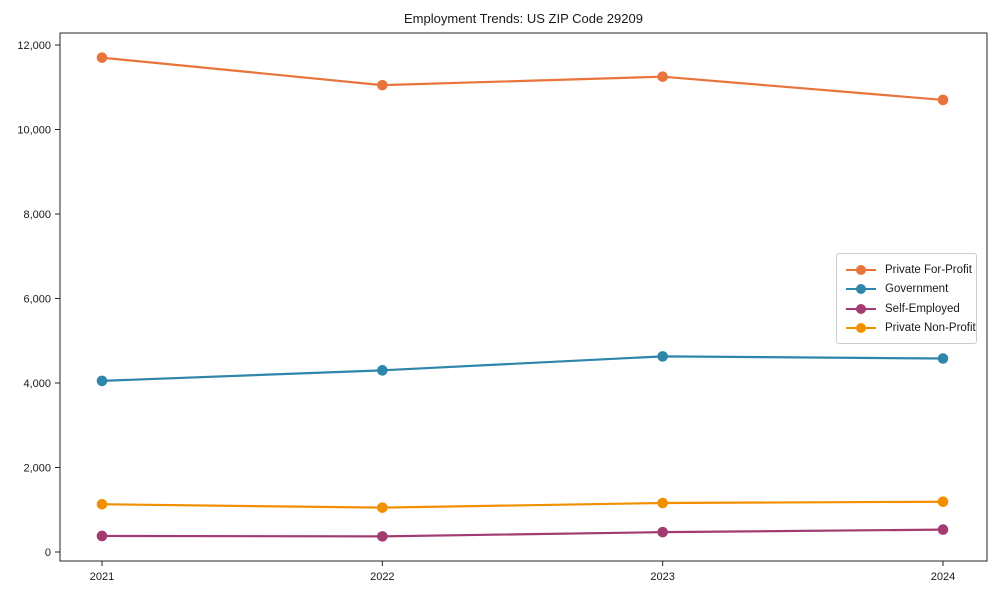 Image resolution: width=1000 pixels, height=600 pixels. I want to click on data-point-self-employed-2022, so click(382, 536).